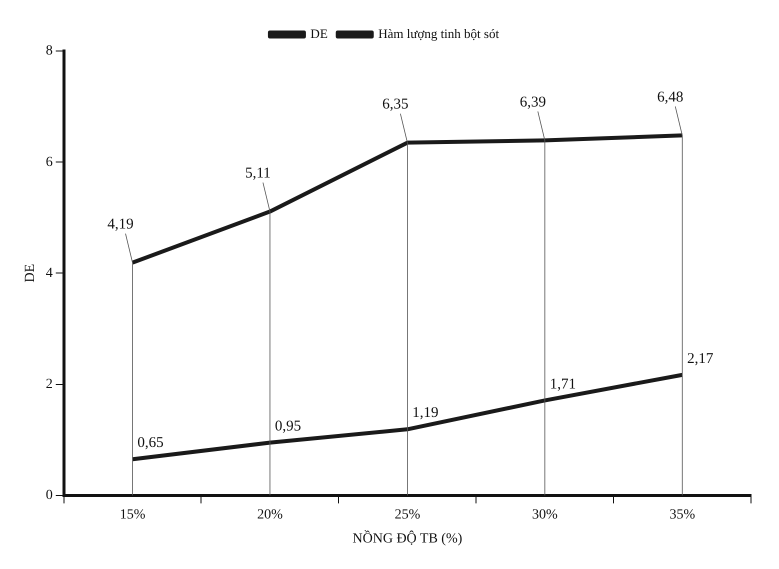  What do you see at coordinates (563, 384) in the screenshot?
I see `data-label: 1,71` at bounding box center [563, 384].